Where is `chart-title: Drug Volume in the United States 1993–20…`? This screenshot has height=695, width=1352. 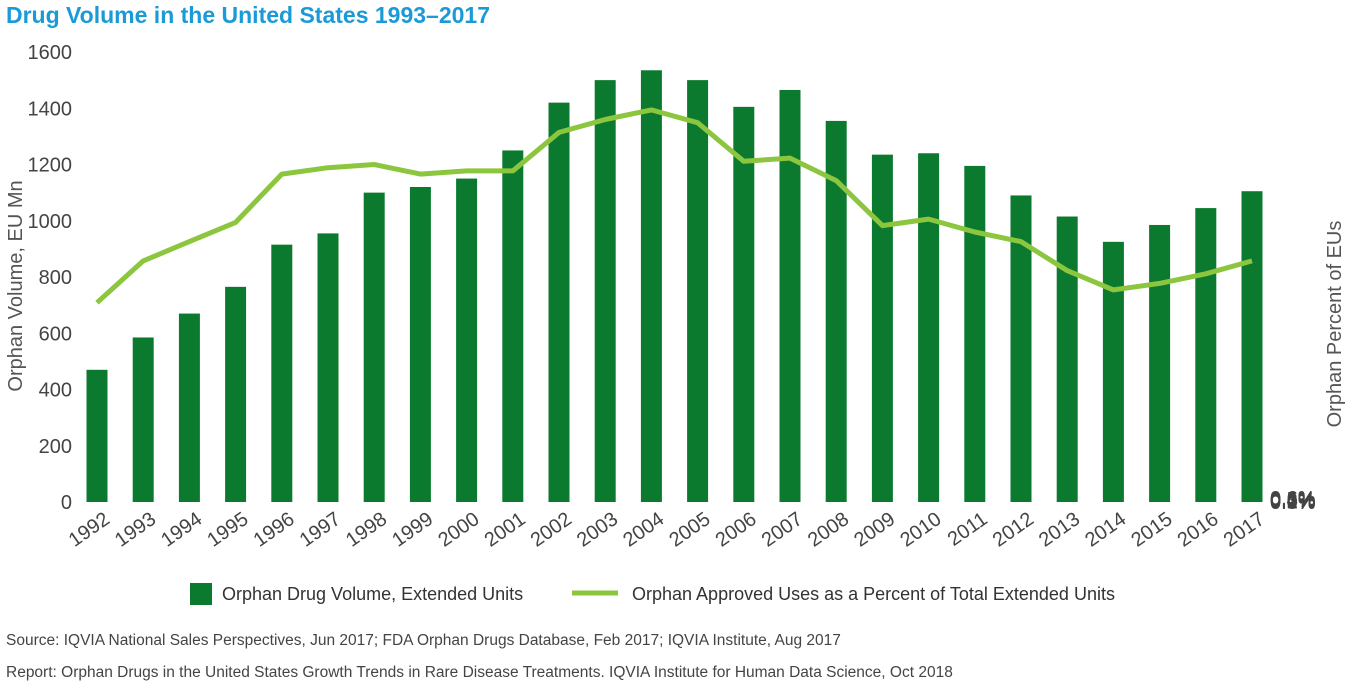
chart-title: Drug Volume in the United States 1993–20… is located at coordinates (248, 15).